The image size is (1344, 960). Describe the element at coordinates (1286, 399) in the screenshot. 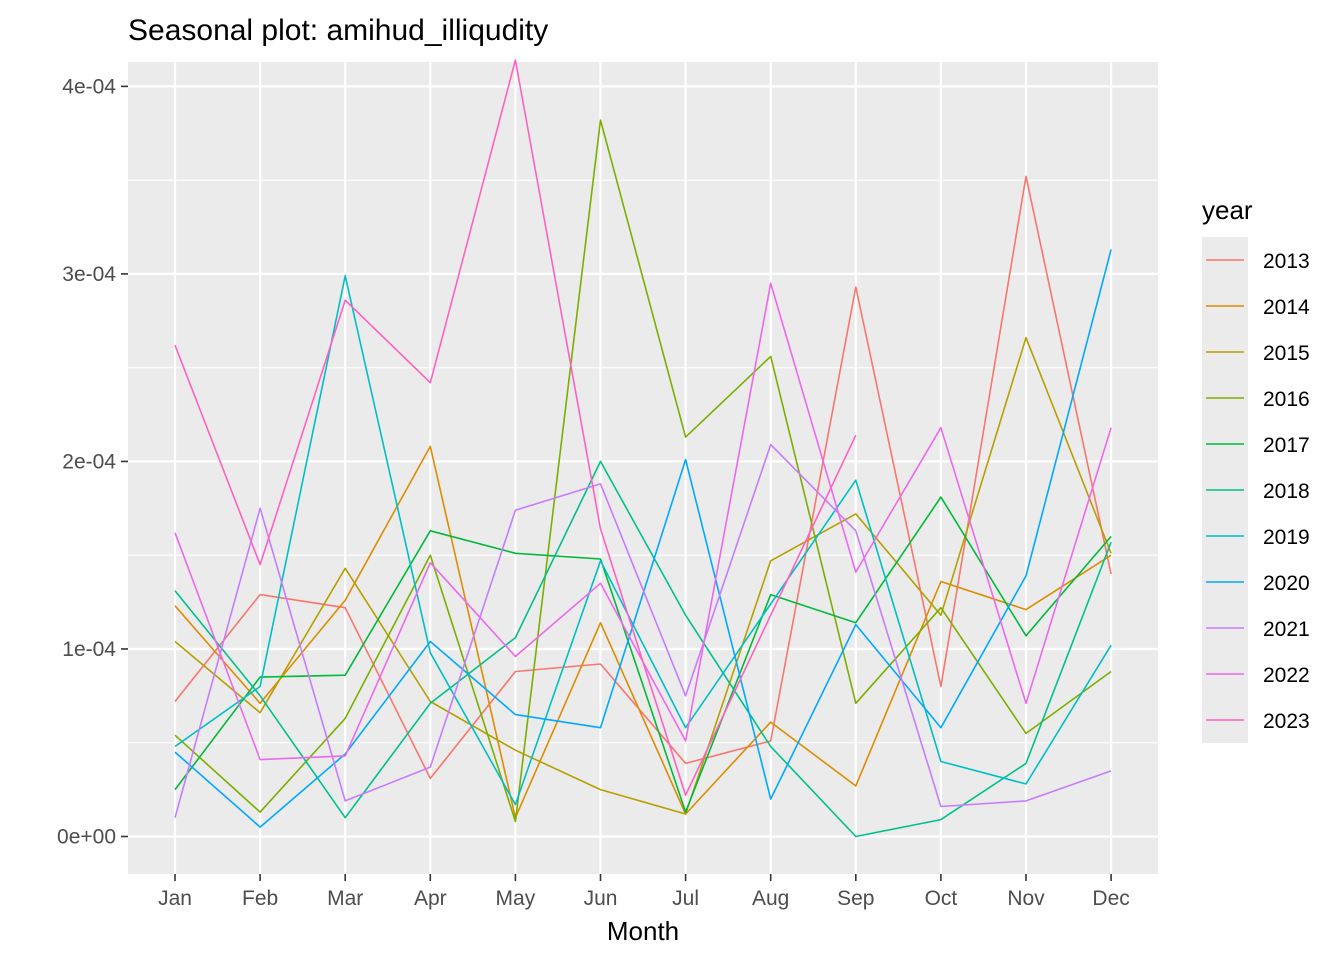

I see `legend-label-2016: 2016` at that location.